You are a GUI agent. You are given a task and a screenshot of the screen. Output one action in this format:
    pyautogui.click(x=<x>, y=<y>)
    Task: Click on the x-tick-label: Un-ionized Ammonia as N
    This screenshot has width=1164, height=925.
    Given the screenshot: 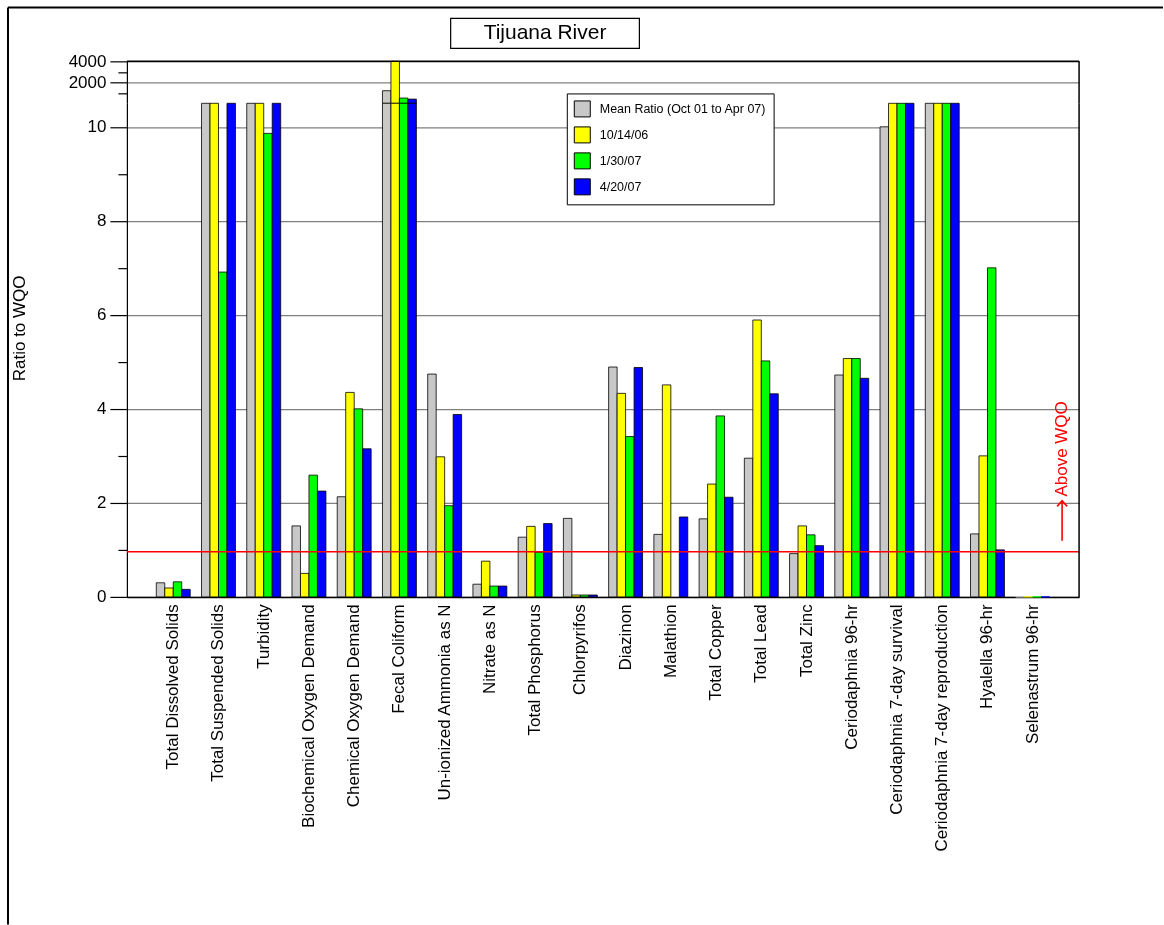 What is the action you would take?
    pyautogui.click(x=444, y=702)
    